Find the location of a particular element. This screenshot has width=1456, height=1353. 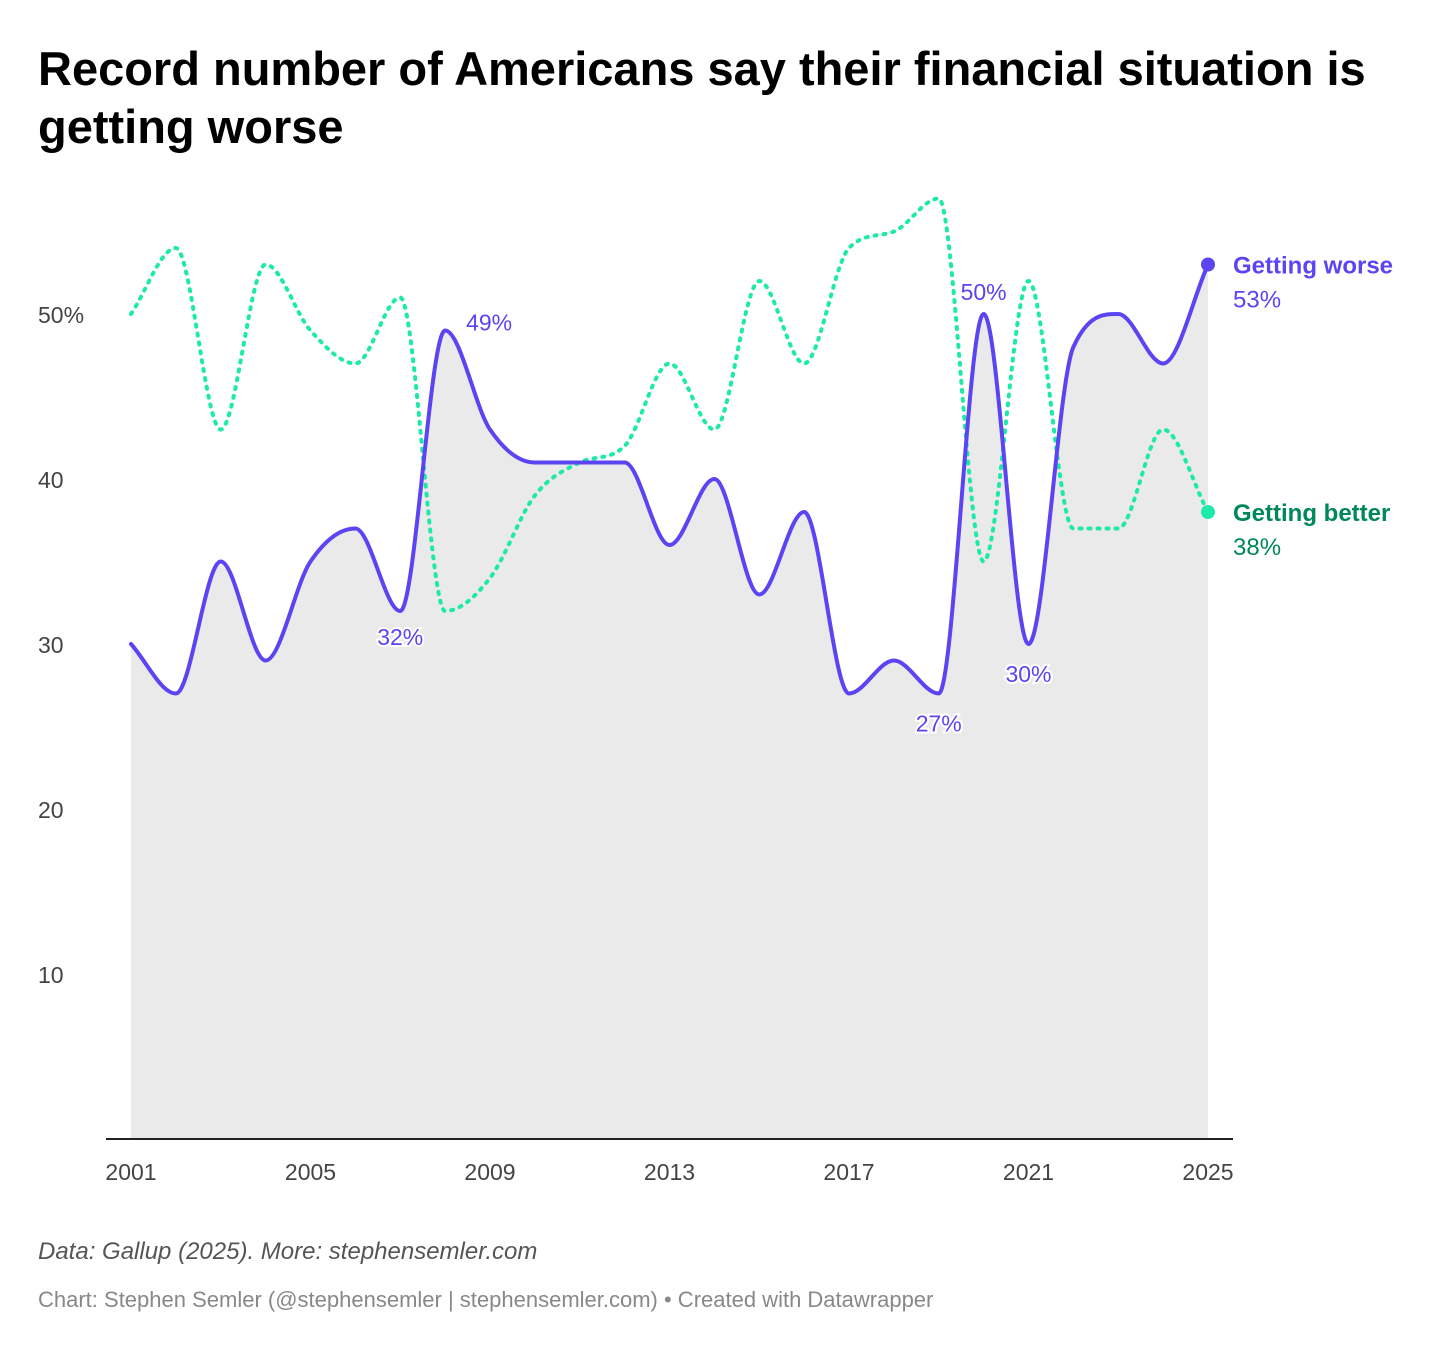

annotation-label: 27% is located at coordinates (939, 724).